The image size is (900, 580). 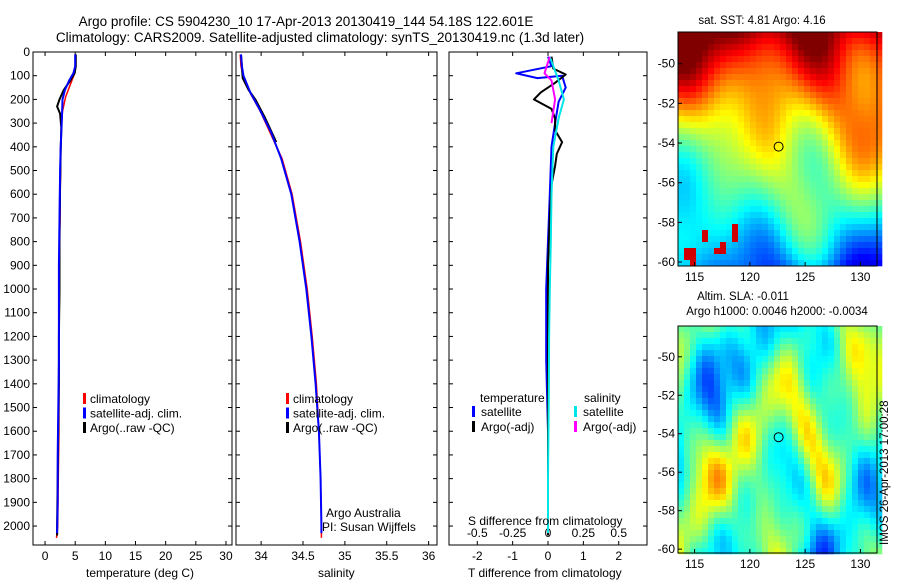 What do you see at coordinates (132, 428) in the screenshot?
I see `legend-entry: Argo(..raw -QC)` at bounding box center [132, 428].